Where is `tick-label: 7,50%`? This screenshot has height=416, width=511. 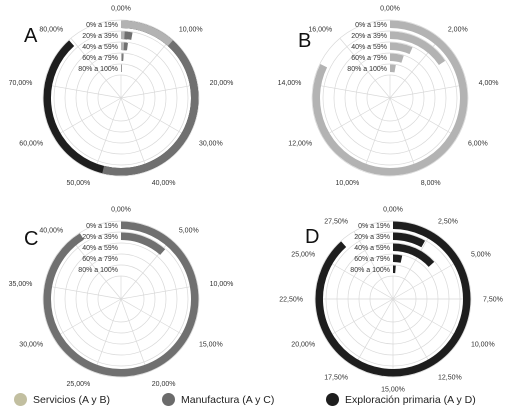 tick-label: 7,50% is located at coordinates (493, 300).